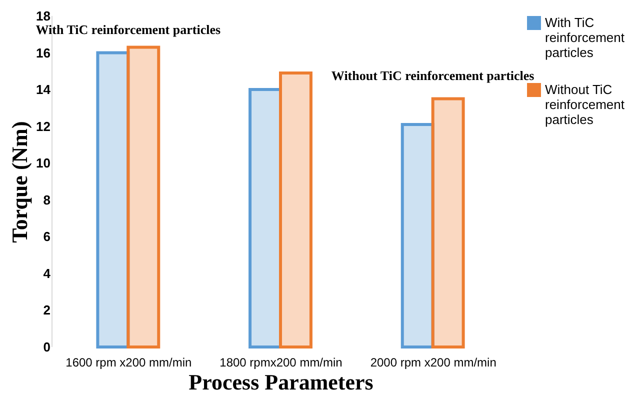 The height and width of the screenshot is (401, 633). I want to click on y-tick-label: 6, so click(46, 236).